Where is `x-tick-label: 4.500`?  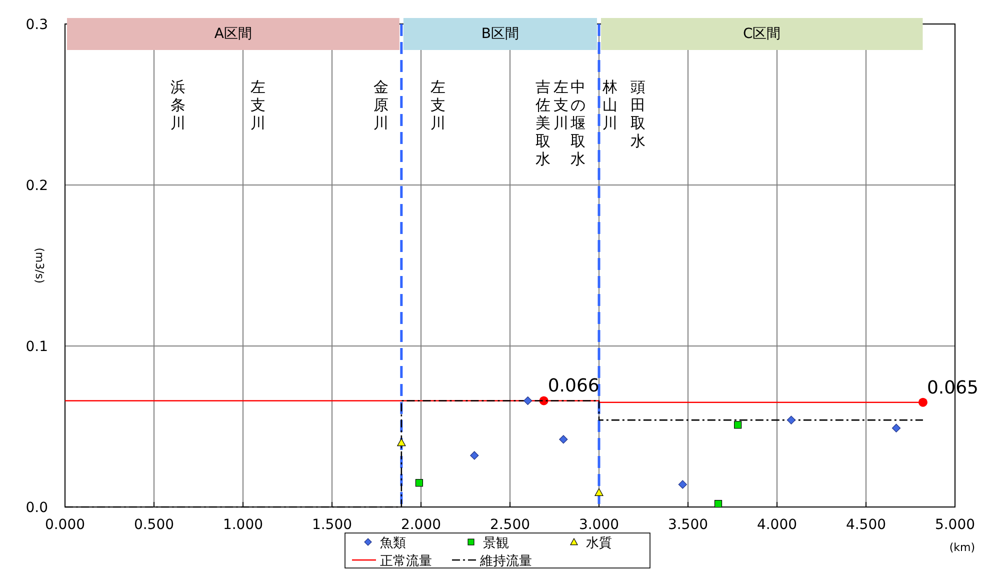
x-tick-label: 4.500 is located at coordinates (866, 525).